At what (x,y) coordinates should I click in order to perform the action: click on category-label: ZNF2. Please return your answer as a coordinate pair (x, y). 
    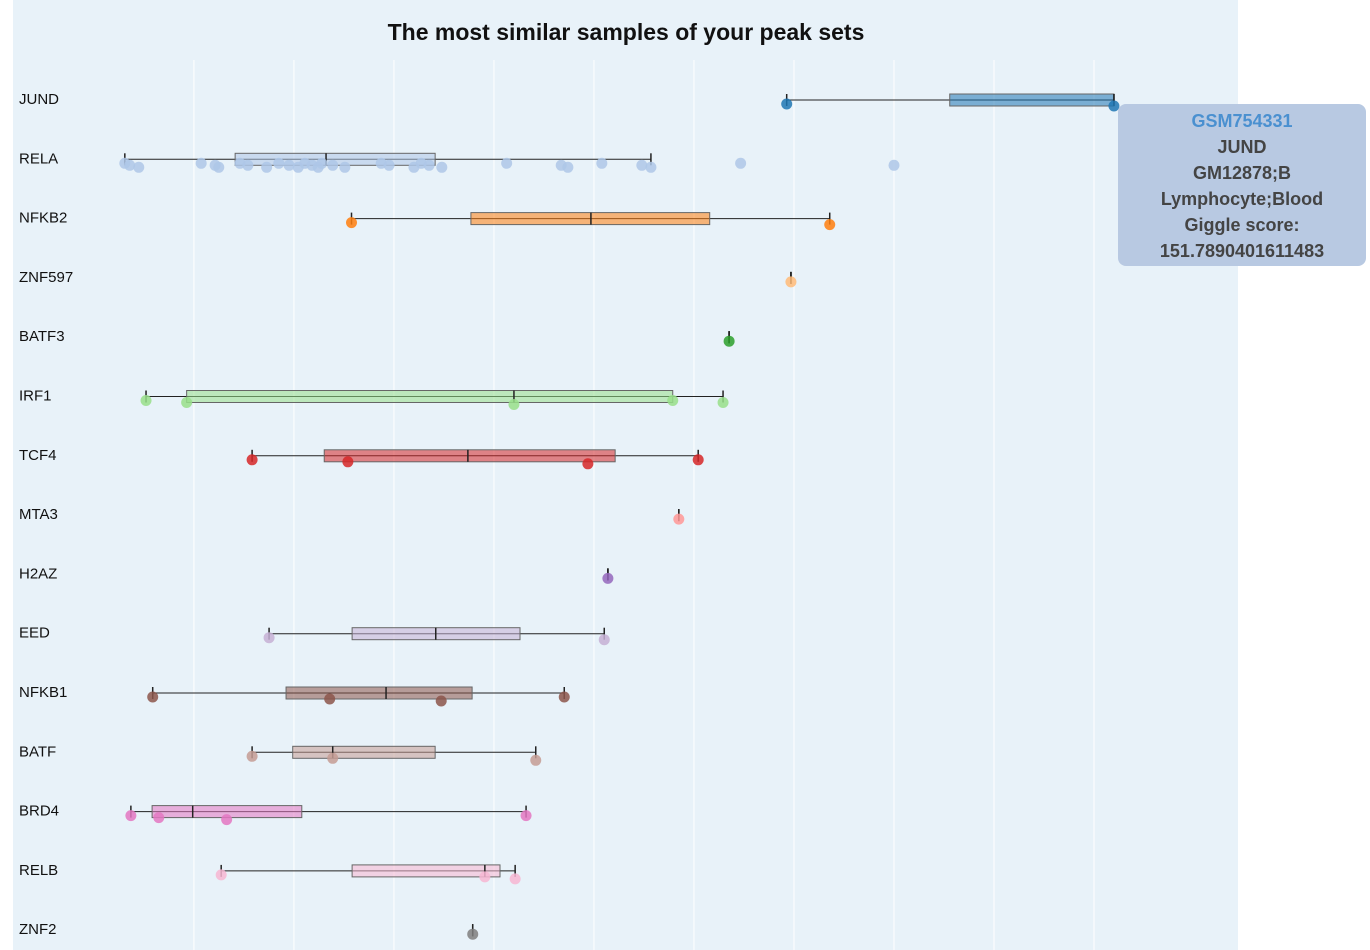
    Looking at the image, I should click on (38, 929).